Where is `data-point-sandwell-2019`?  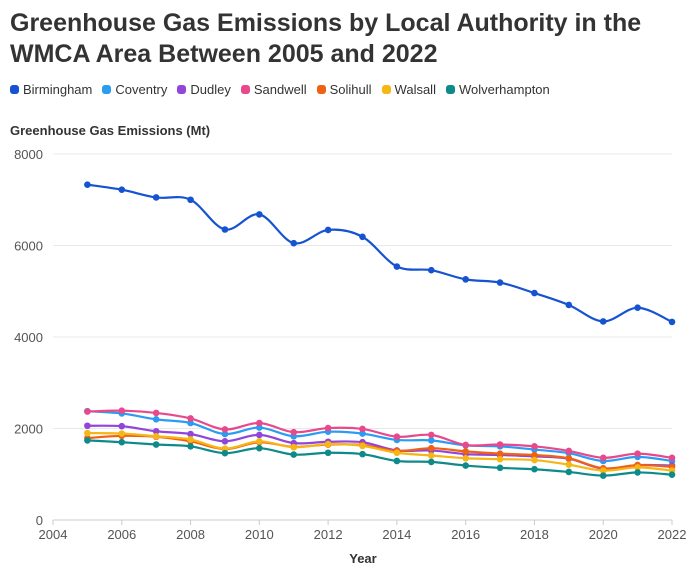 data-point-sandwell-2019 is located at coordinates (569, 451).